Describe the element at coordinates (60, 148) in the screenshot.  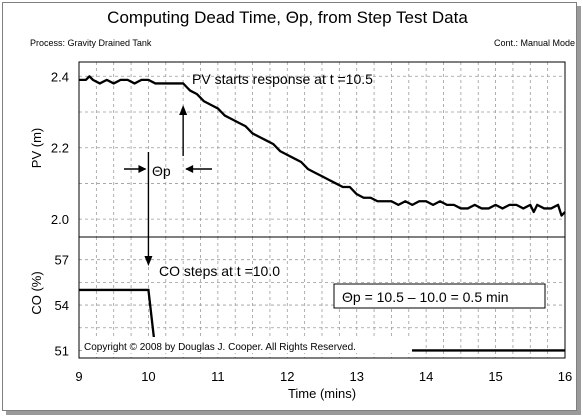
I see `pv-y-tick-label: 2.2` at that location.